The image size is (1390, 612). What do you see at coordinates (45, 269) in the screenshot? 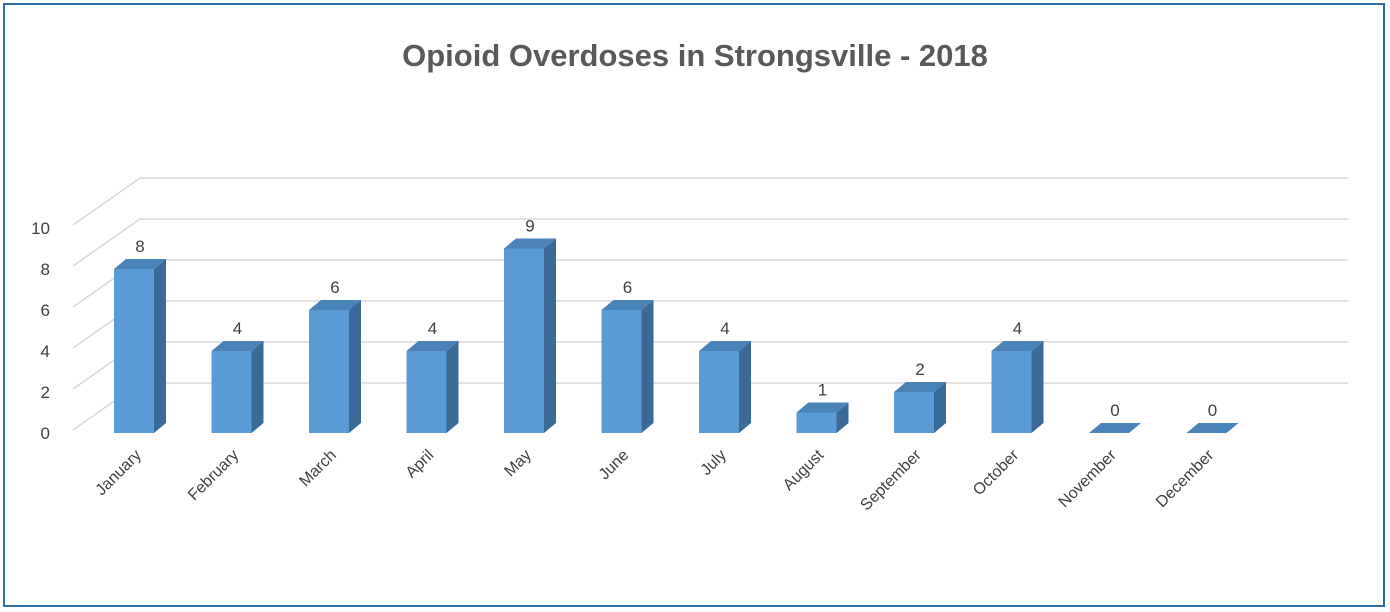
I see `y-tick-label: 8` at bounding box center [45, 269].